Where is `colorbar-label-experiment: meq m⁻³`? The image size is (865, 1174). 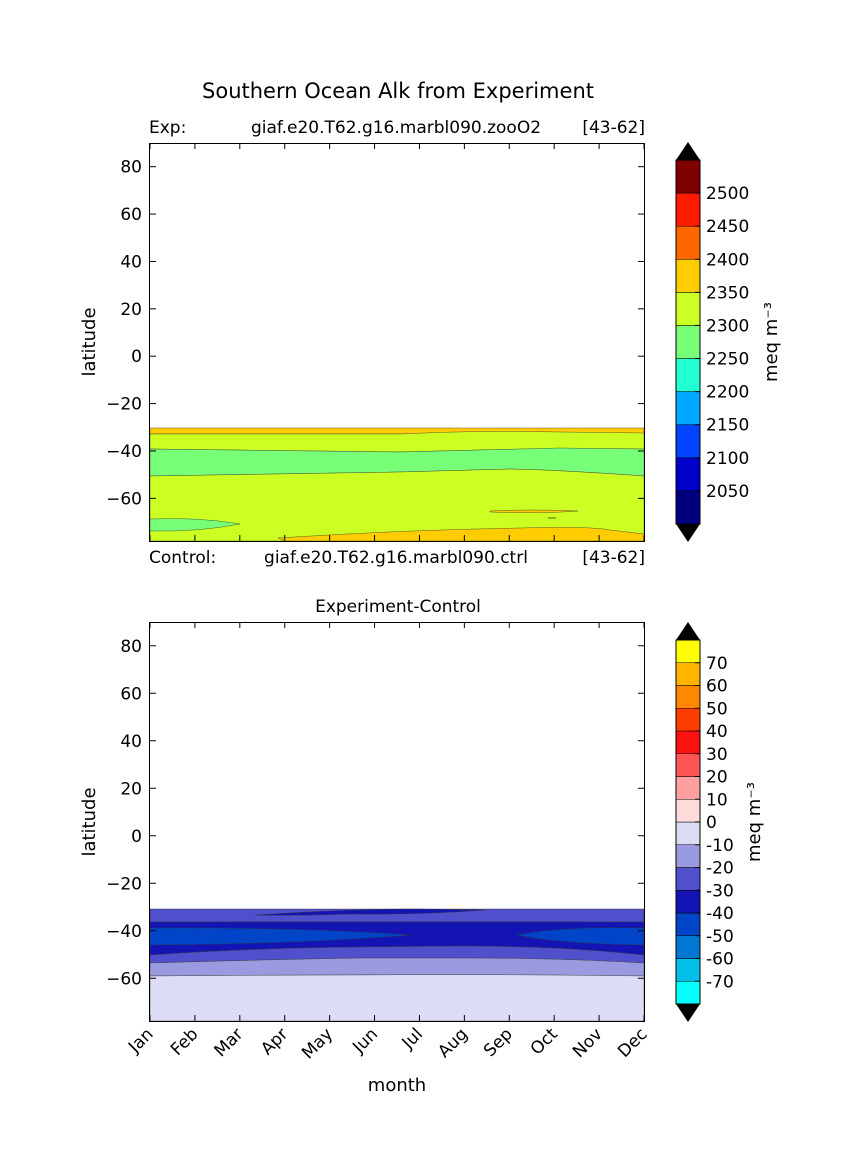 colorbar-label-experiment: meq m⁻³ is located at coordinates (771, 342).